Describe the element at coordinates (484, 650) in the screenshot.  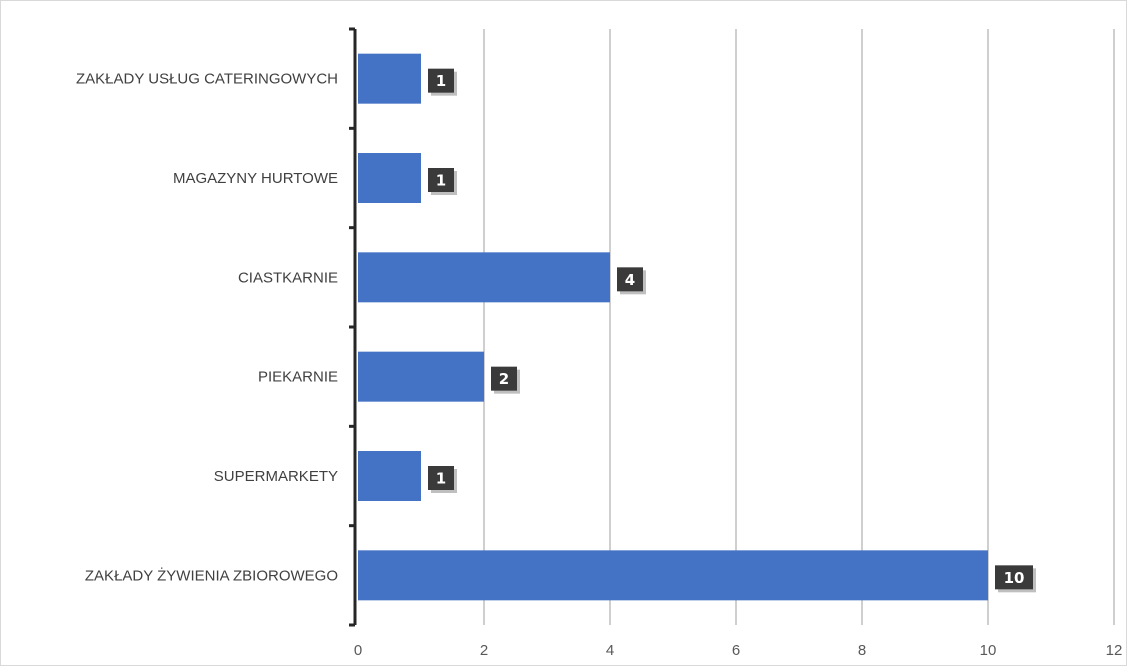
I see `x-tick-label: 2` at that location.